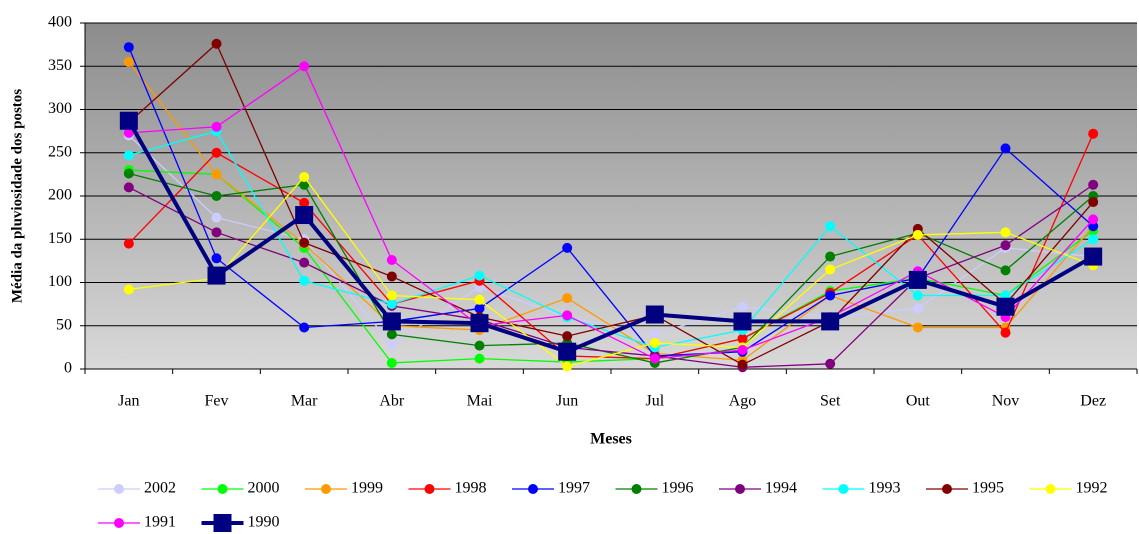  What do you see at coordinates (344, 488) in the screenshot?
I see `legend-item: 1999` at bounding box center [344, 488].